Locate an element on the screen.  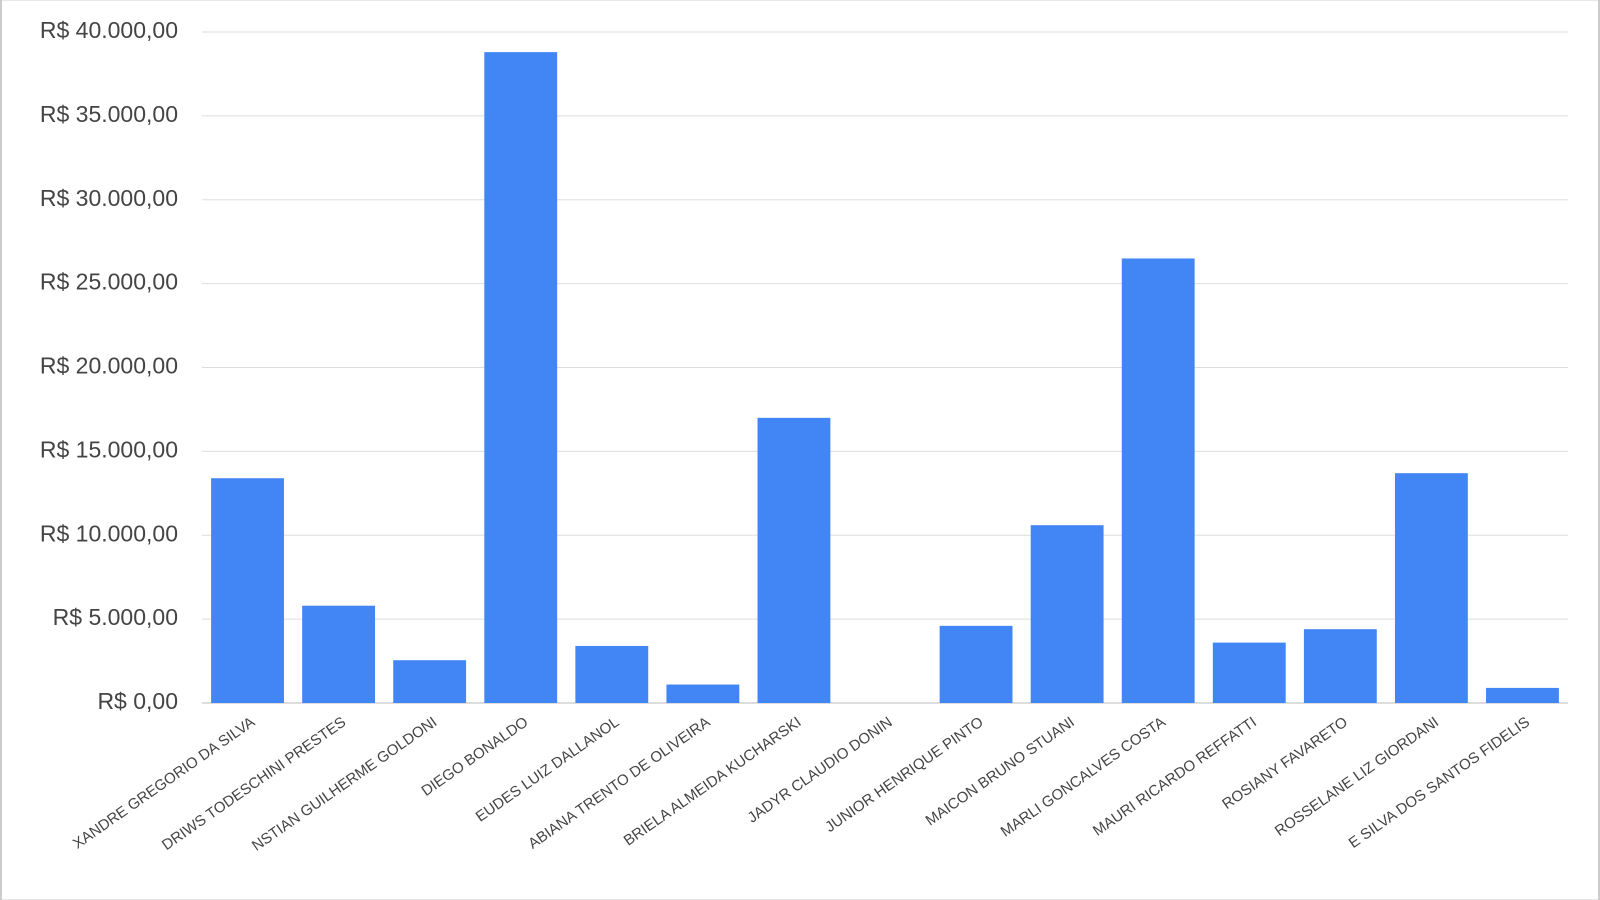
x-tick-label: E SILVA DOS SANTOS FIDELIS is located at coordinates (1439, 783).